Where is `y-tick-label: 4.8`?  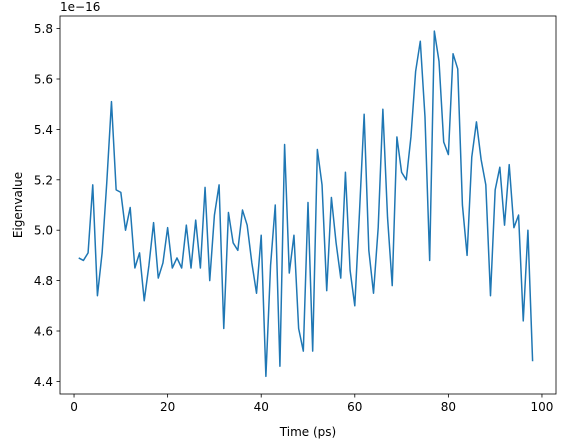
y-tick-label: 4.8 is located at coordinates (43, 281).